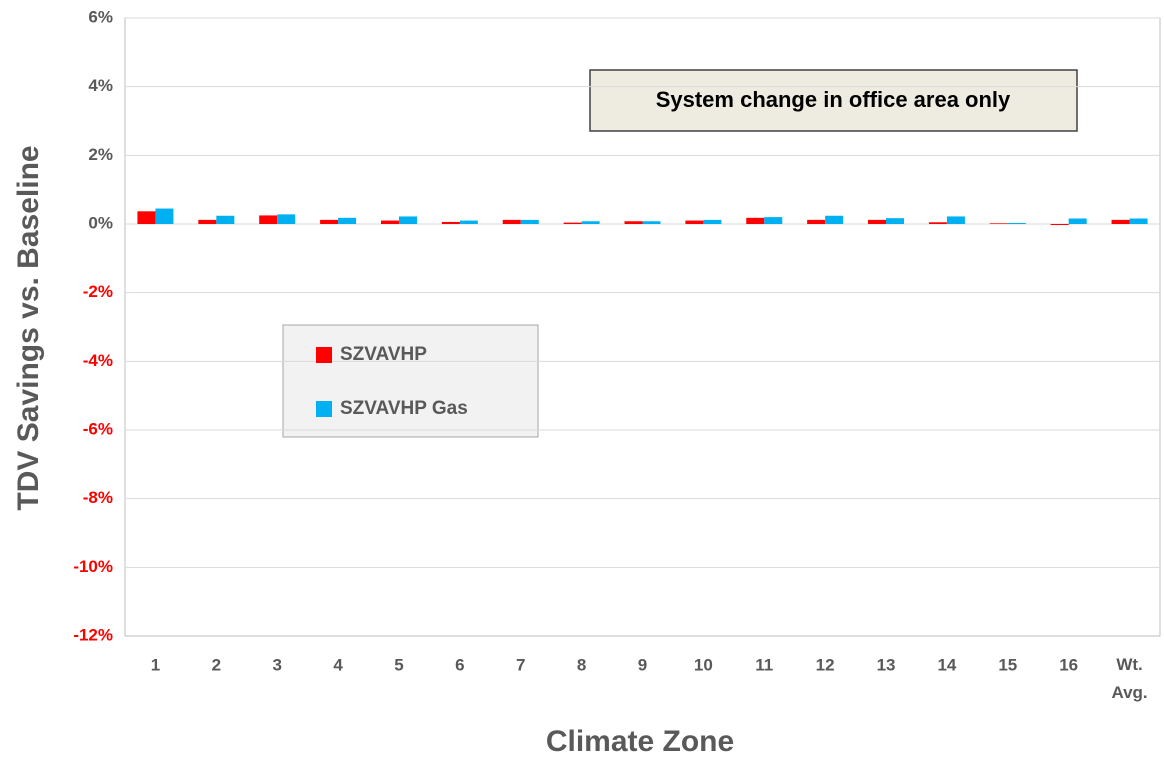  I want to click on x-axis-title: Climate Zone, so click(640, 741).